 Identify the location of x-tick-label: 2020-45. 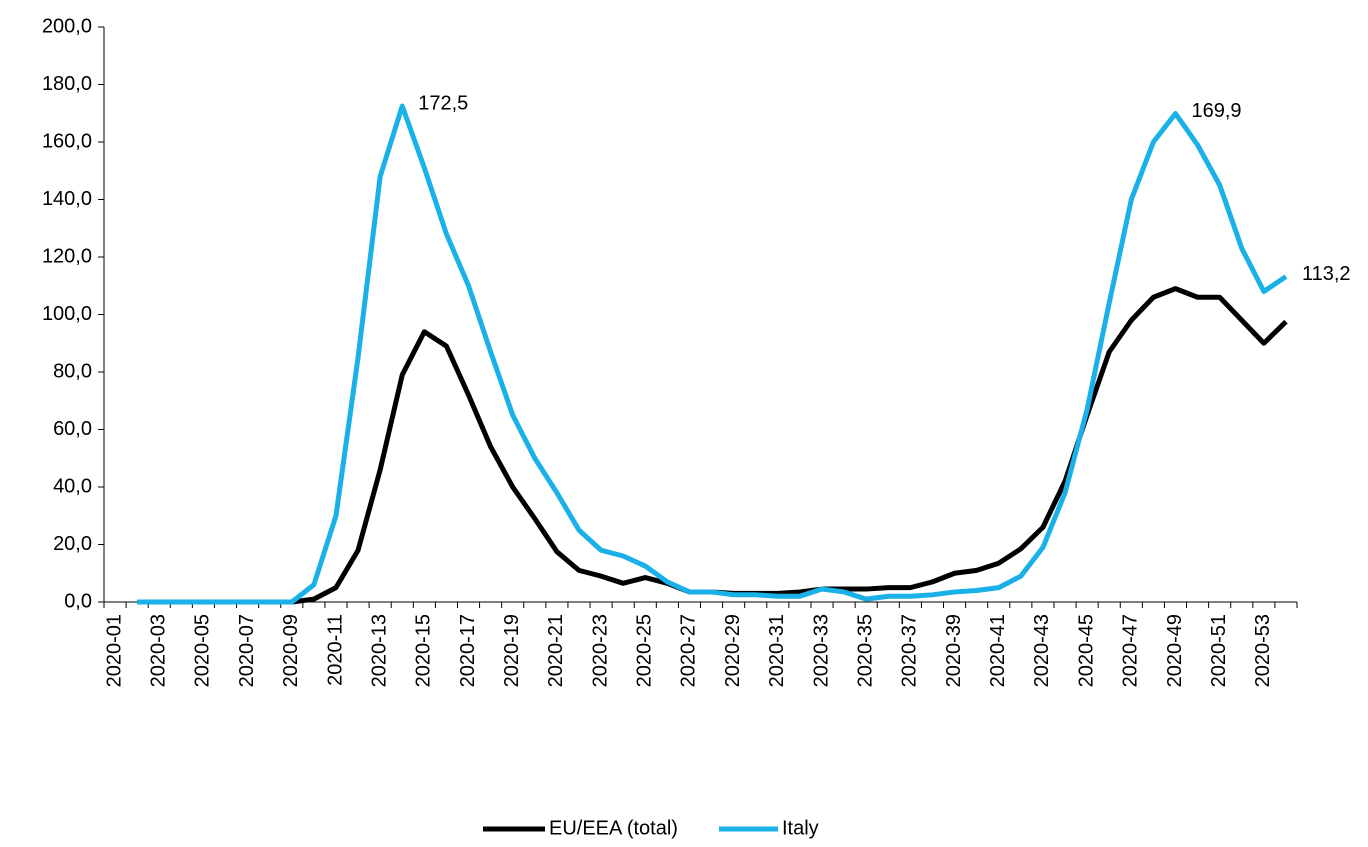
(1086, 650).